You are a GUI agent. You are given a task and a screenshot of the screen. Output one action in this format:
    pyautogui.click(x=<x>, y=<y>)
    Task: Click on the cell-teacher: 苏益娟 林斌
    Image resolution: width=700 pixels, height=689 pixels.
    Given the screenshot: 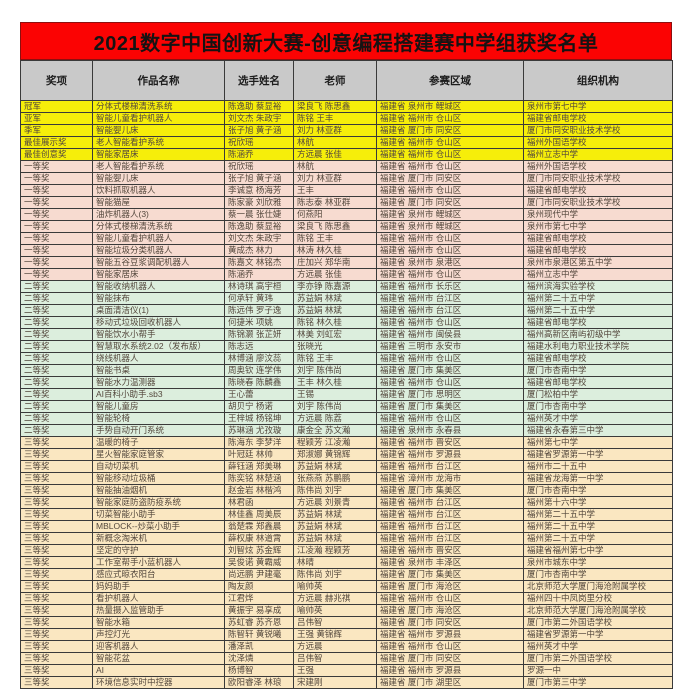 What is the action you would take?
    pyautogui.click(x=335, y=538)
    